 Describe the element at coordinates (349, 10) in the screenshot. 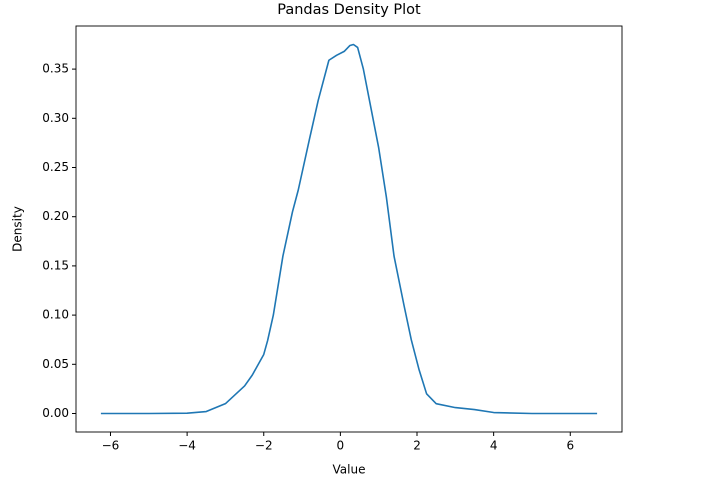

I see `chart-title: Pandas Density Plot` at that location.